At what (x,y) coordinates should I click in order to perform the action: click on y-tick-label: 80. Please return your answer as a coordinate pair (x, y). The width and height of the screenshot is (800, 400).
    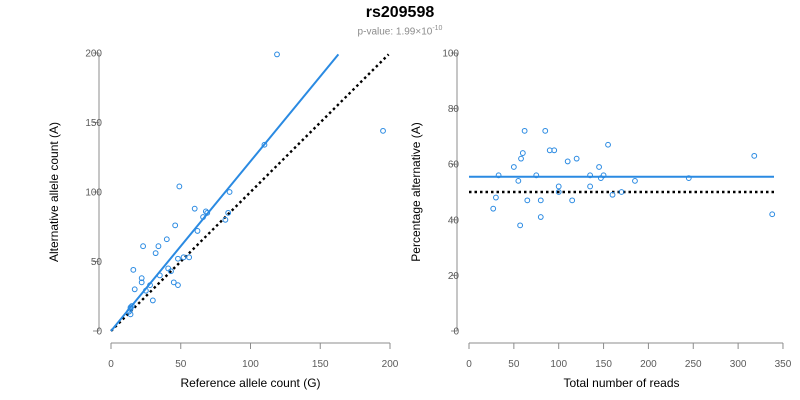
    Looking at the image, I should click on (454, 109).